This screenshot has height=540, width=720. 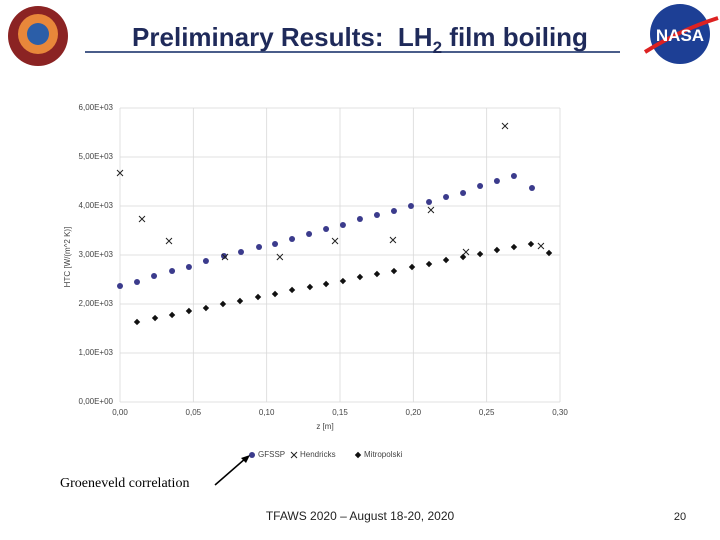 I want to click on x-tick-label: 0,00, so click(x=120, y=412).